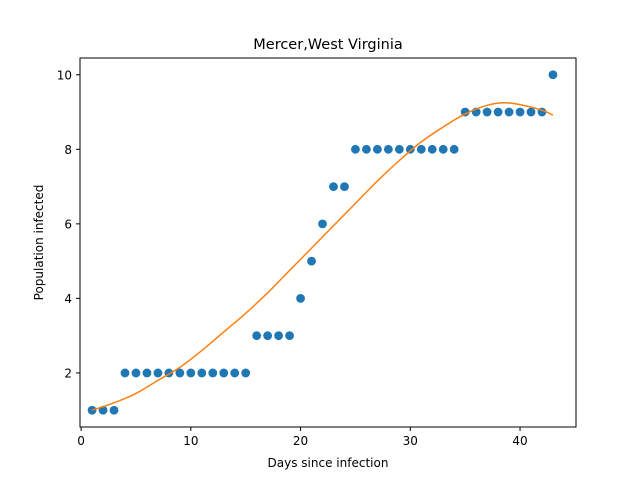 Image resolution: width=640 pixels, height=480 pixels. I want to click on y-tick-label: 4, so click(68, 299).